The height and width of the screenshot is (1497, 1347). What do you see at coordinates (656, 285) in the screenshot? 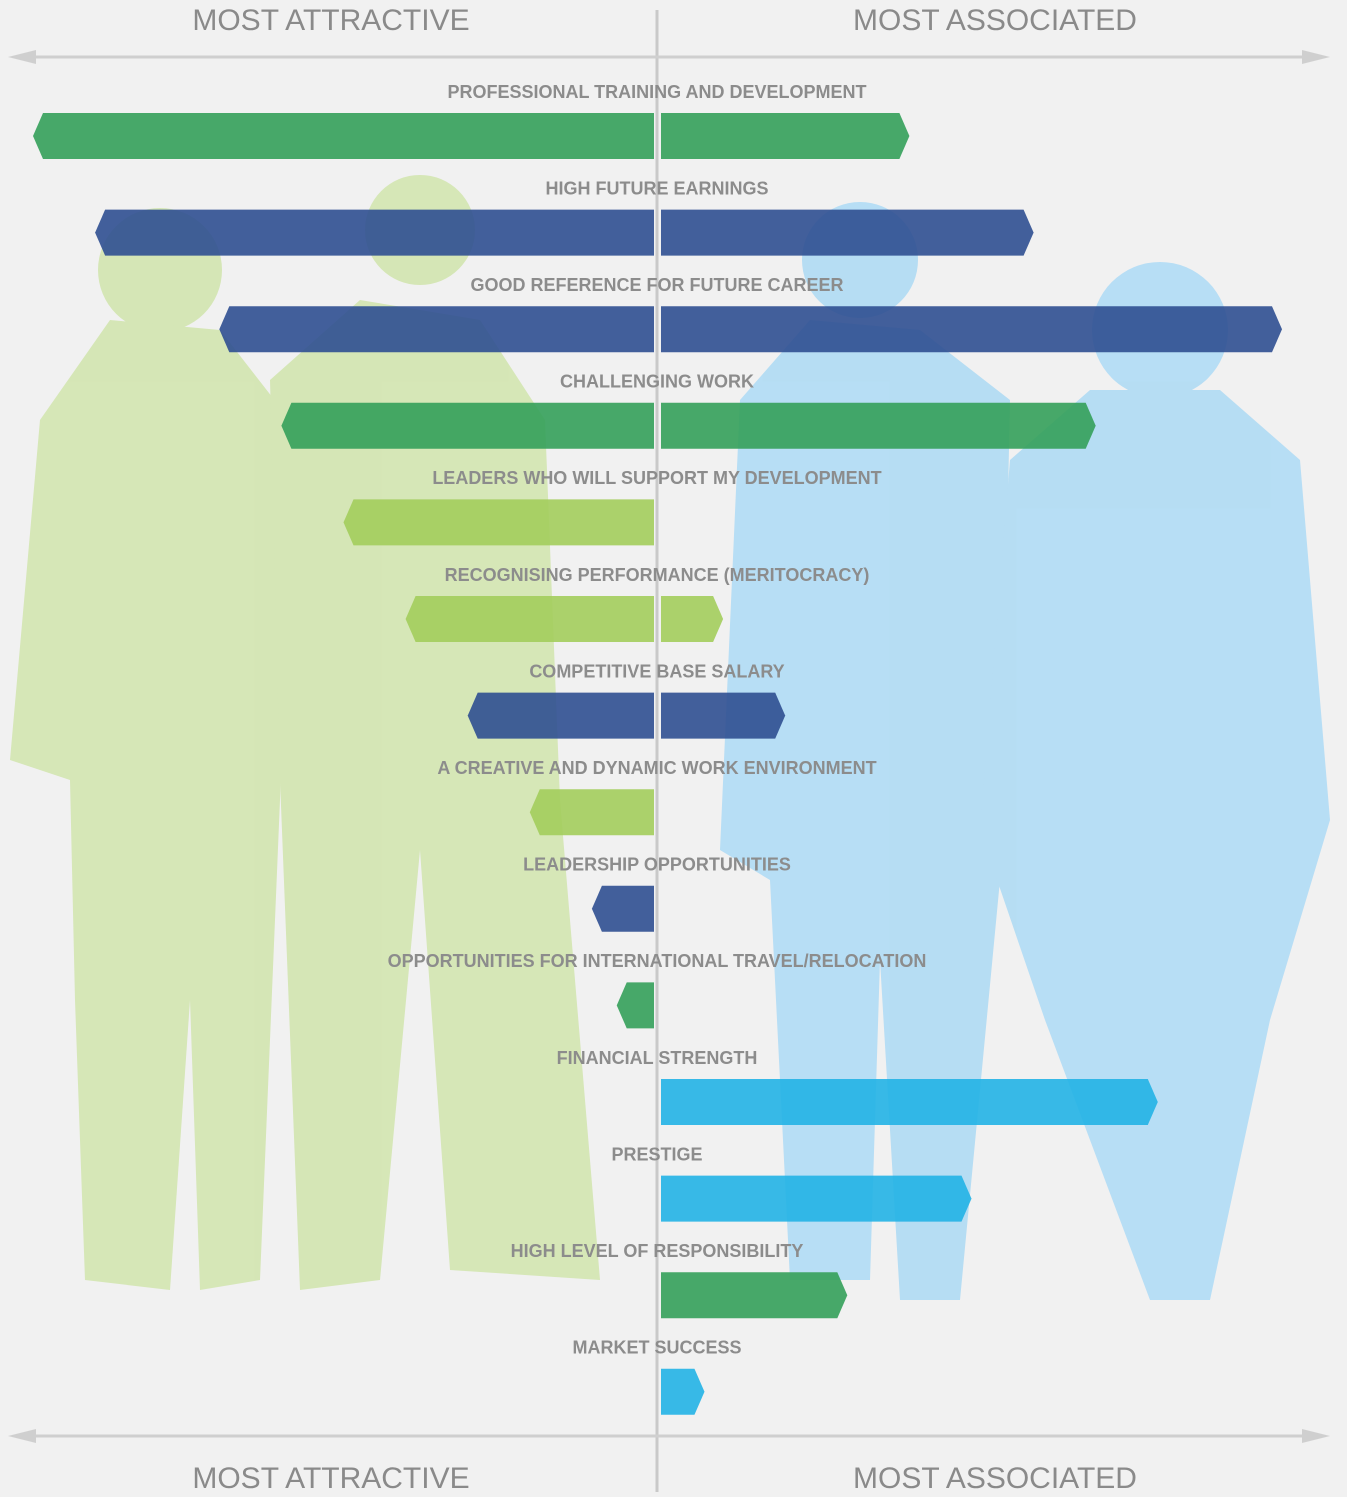
I see `category-label: GOOD REFERENCE FOR FUTURE CAREER` at bounding box center [656, 285].